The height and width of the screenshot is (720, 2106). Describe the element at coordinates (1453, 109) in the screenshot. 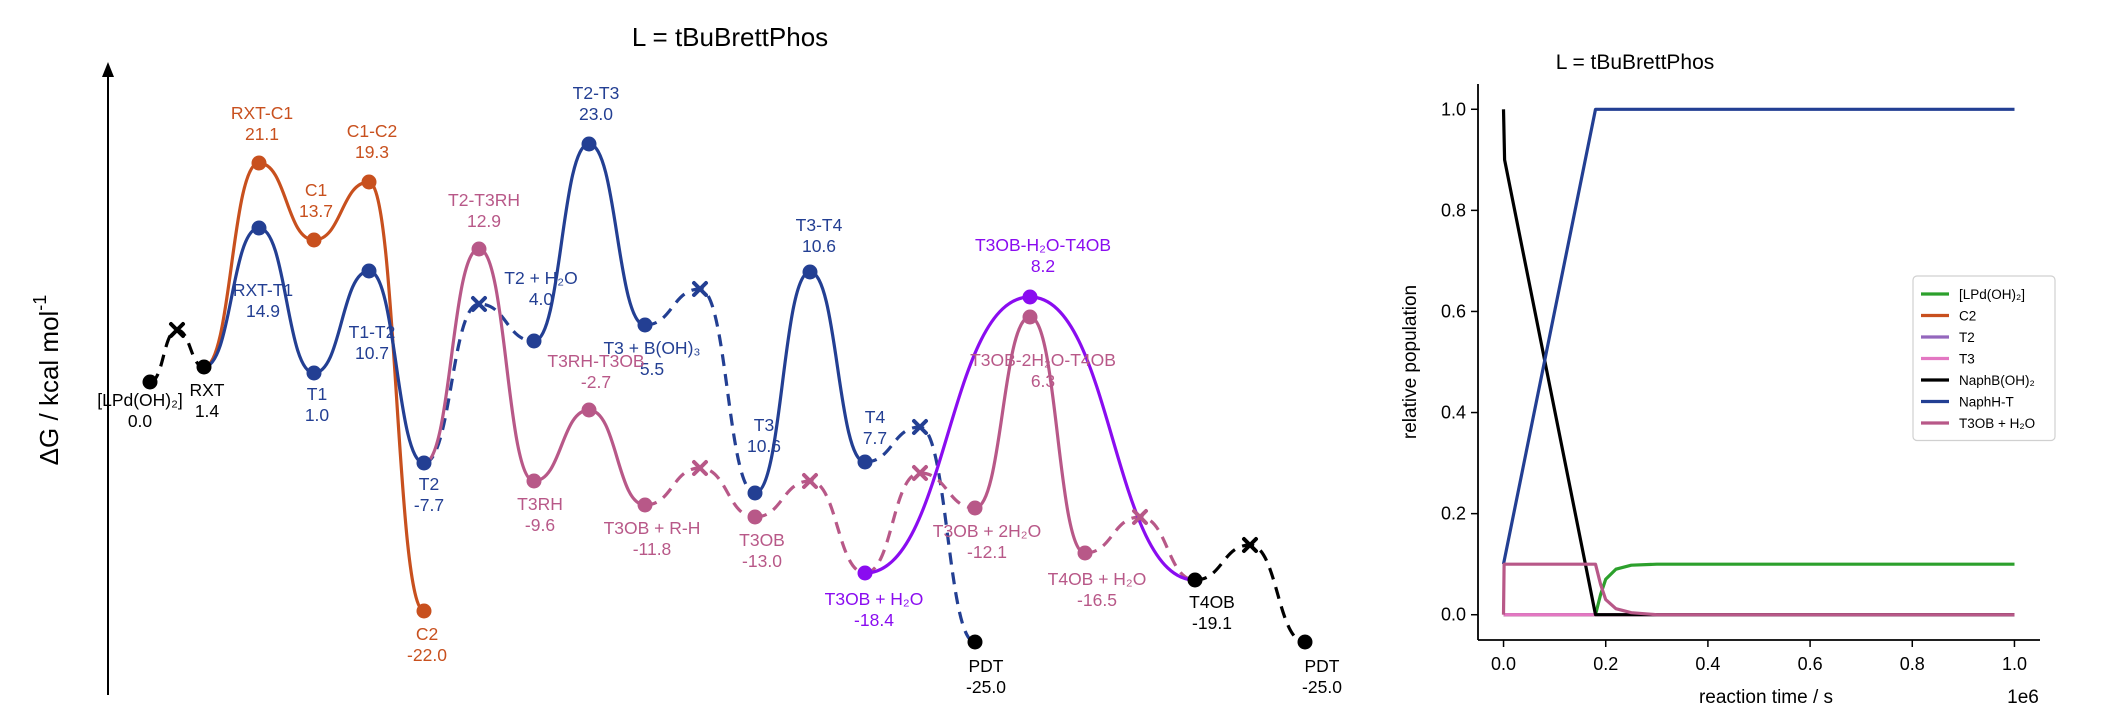

I see `y-tick-label: 1.0` at that location.